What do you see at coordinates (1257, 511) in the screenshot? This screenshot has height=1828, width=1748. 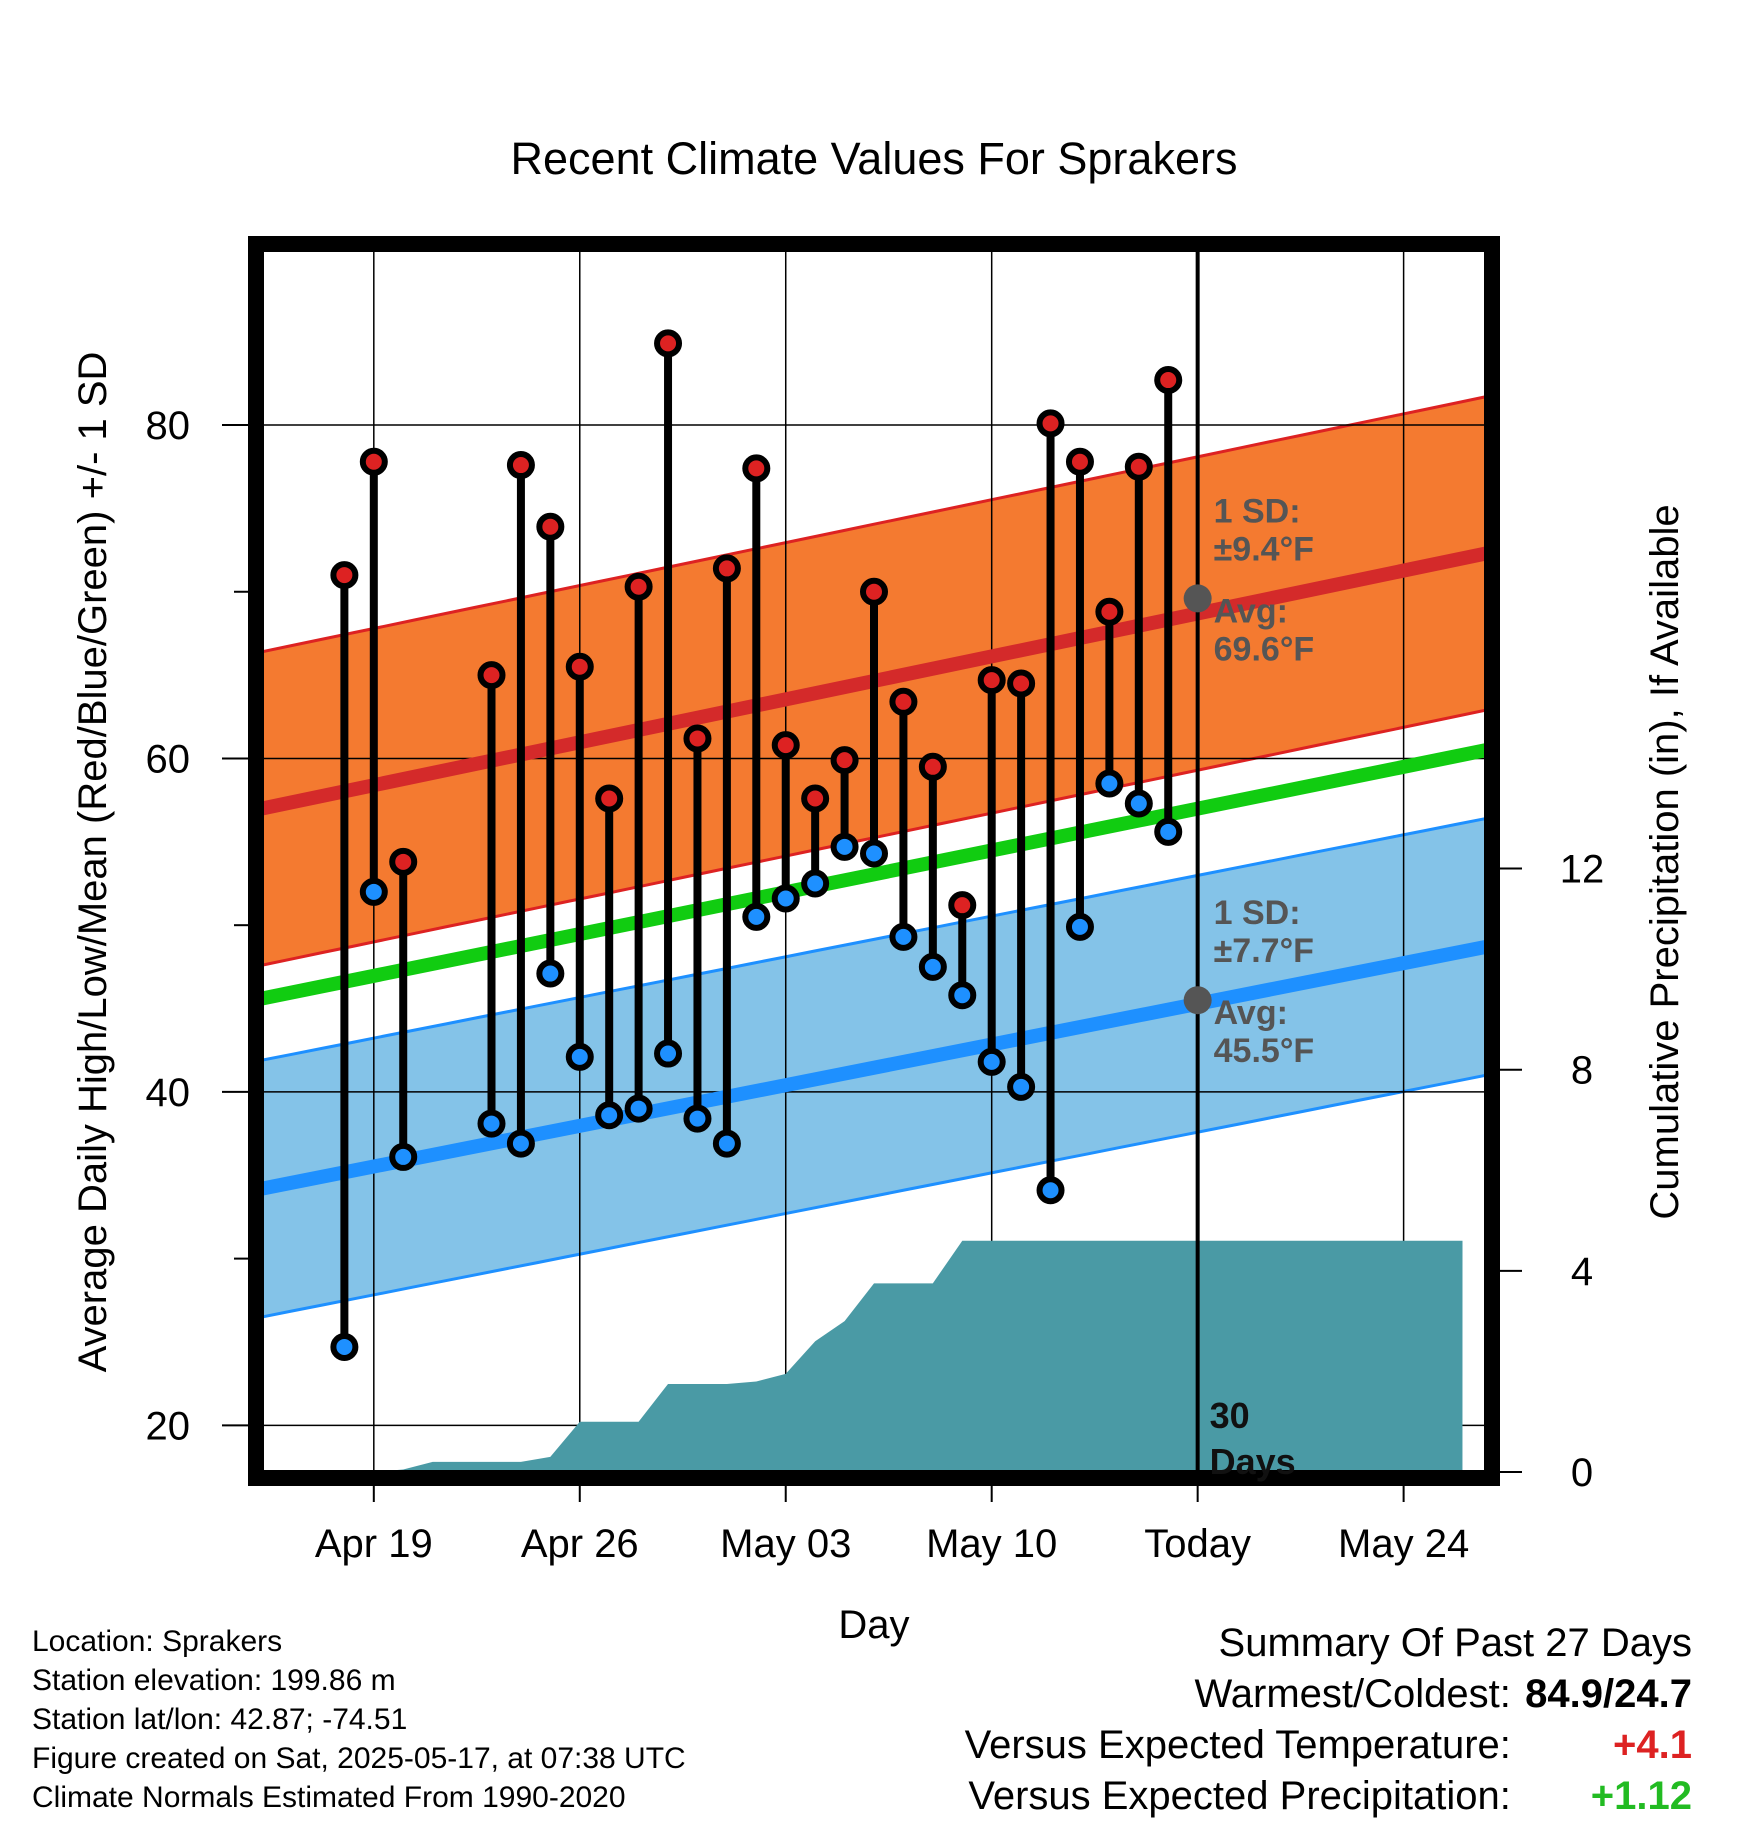 I see `high-annotation-0: 1 SD:` at bounding box center [1257, 511].